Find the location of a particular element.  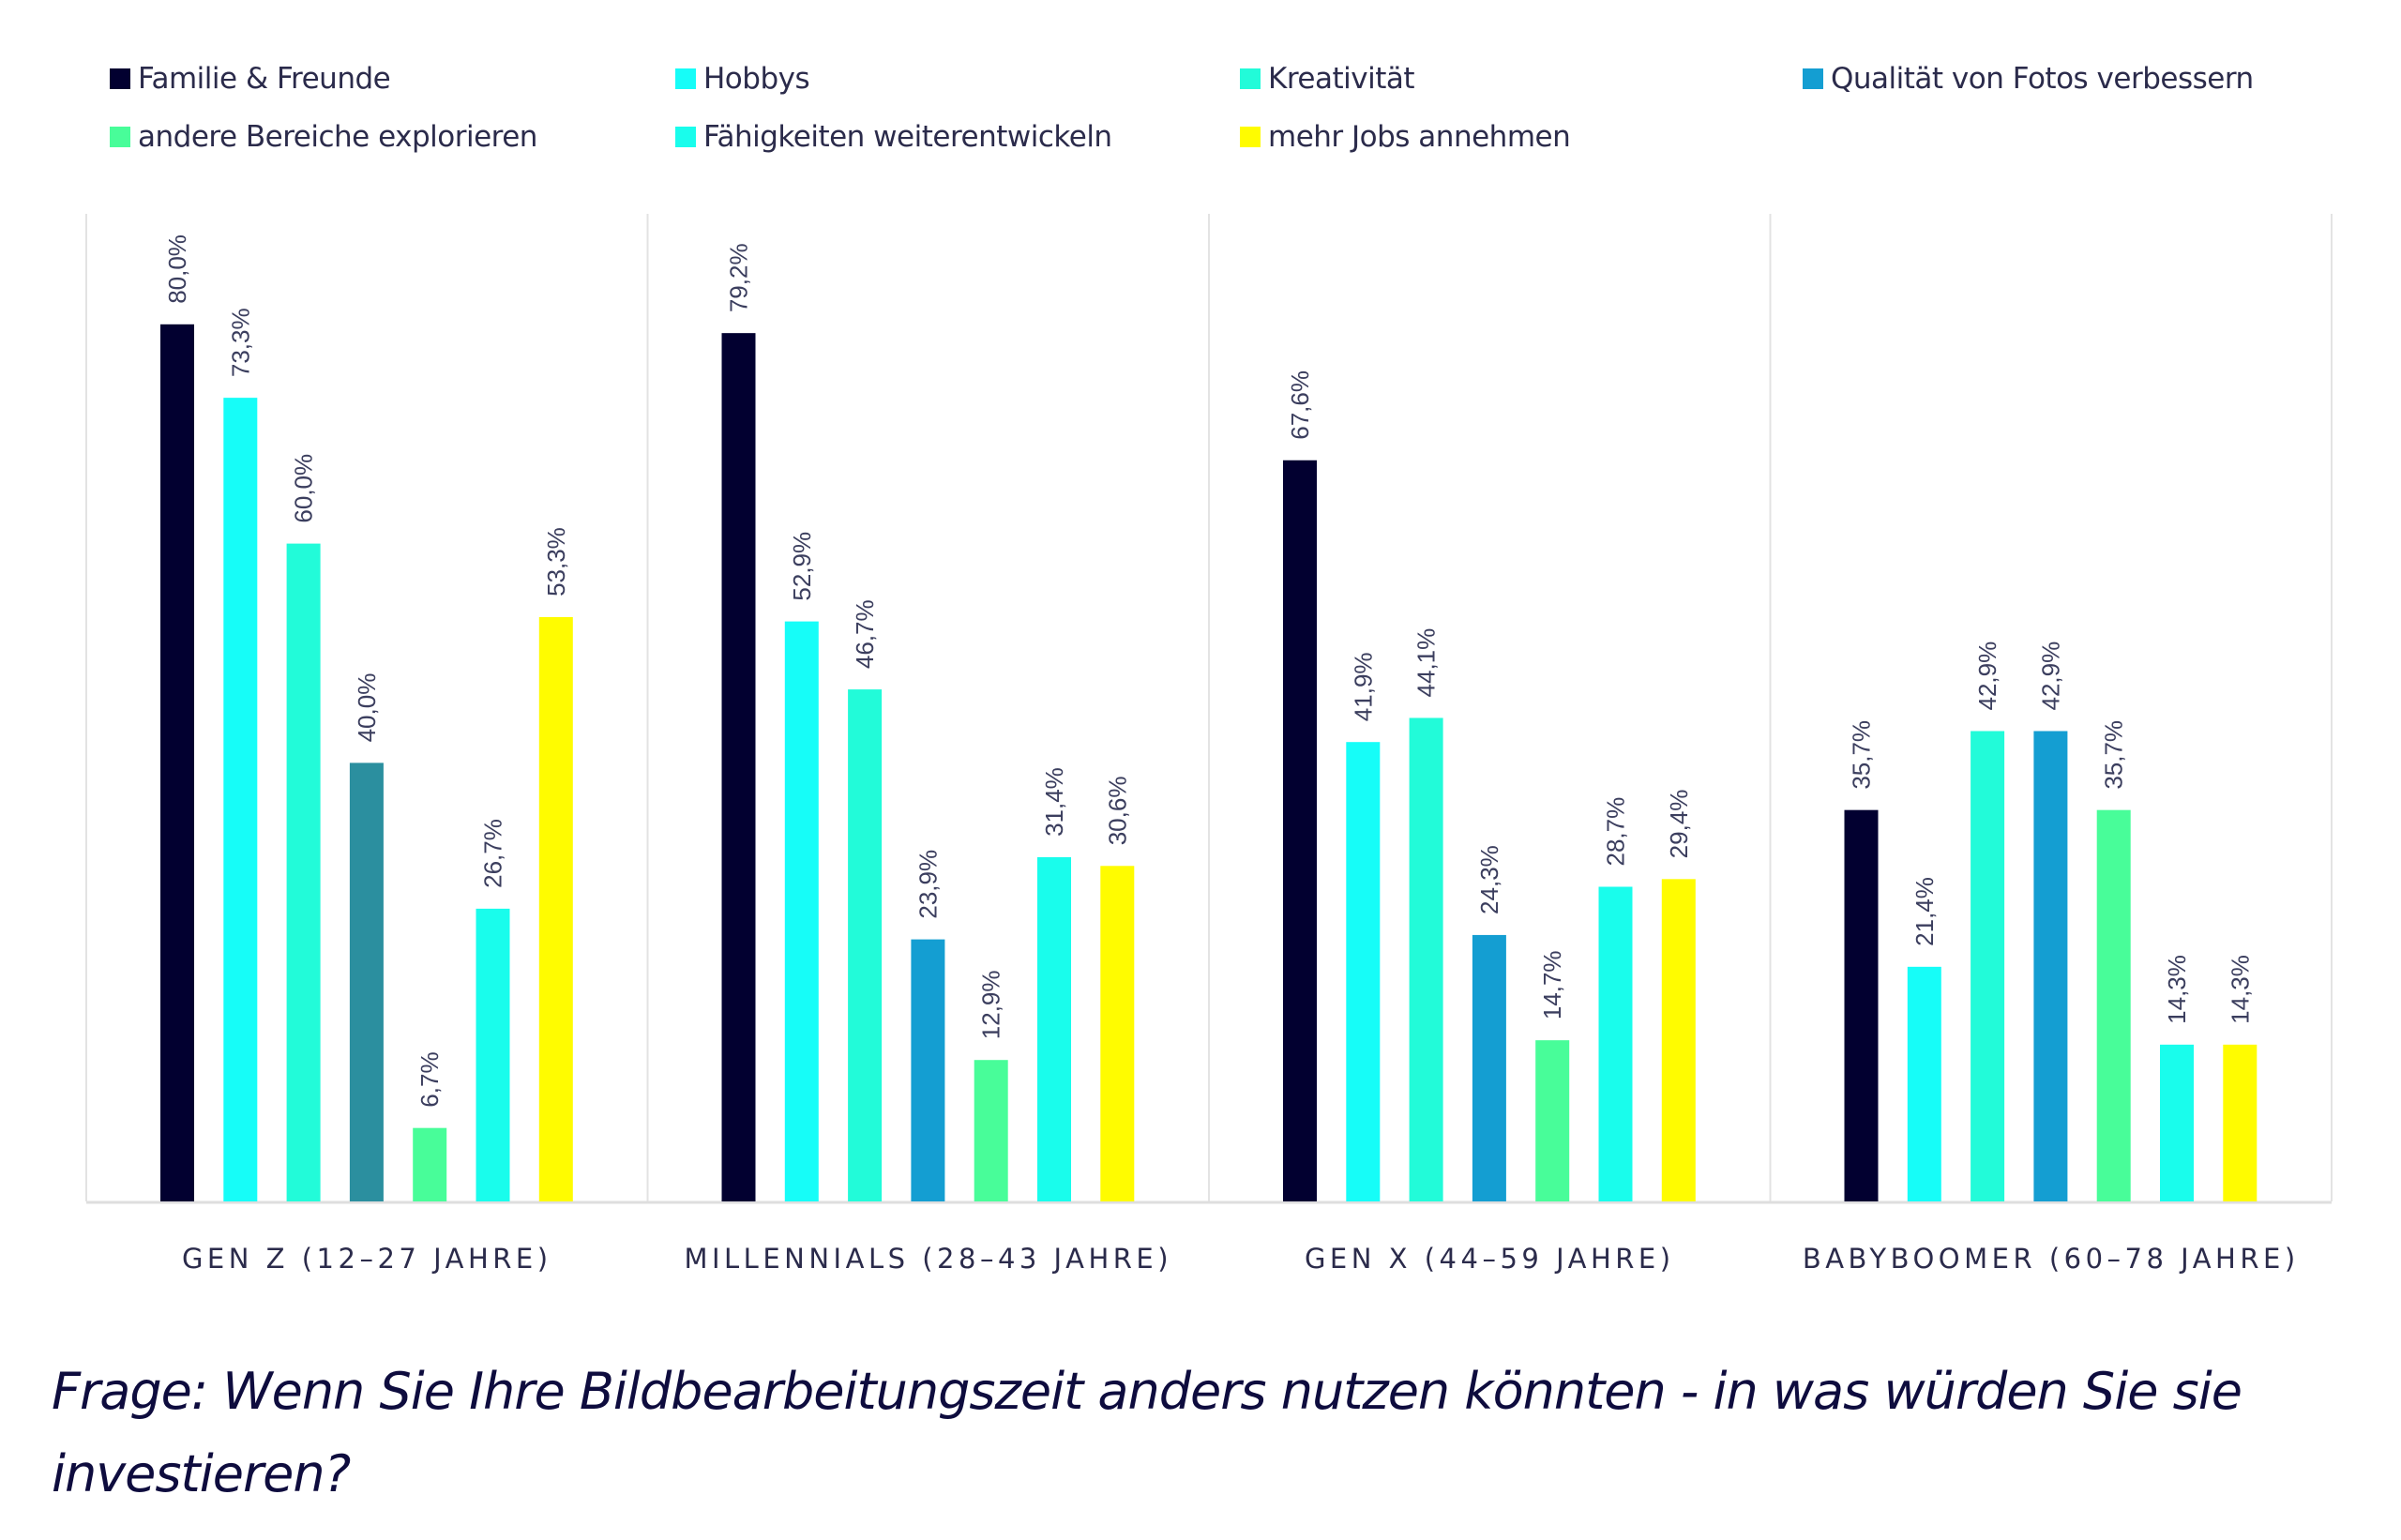

legend-label: Qualität von Fotos verbessern is located at coordinates (2042, 79).